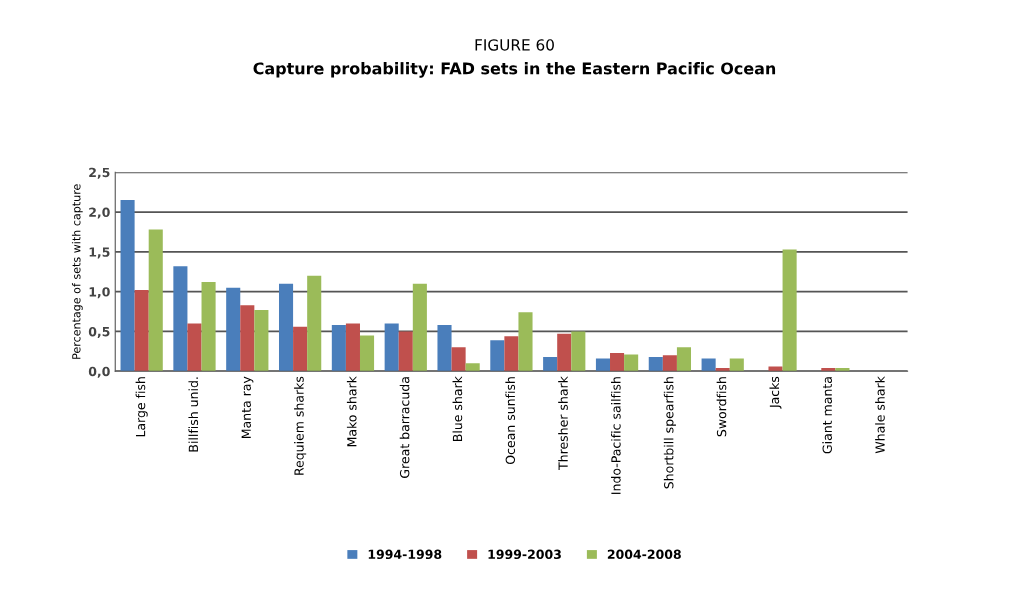  Describe the element at coordinates (510, 421) in the screenshot. I see `x-tick-label: Ocean sunfish` at that location.